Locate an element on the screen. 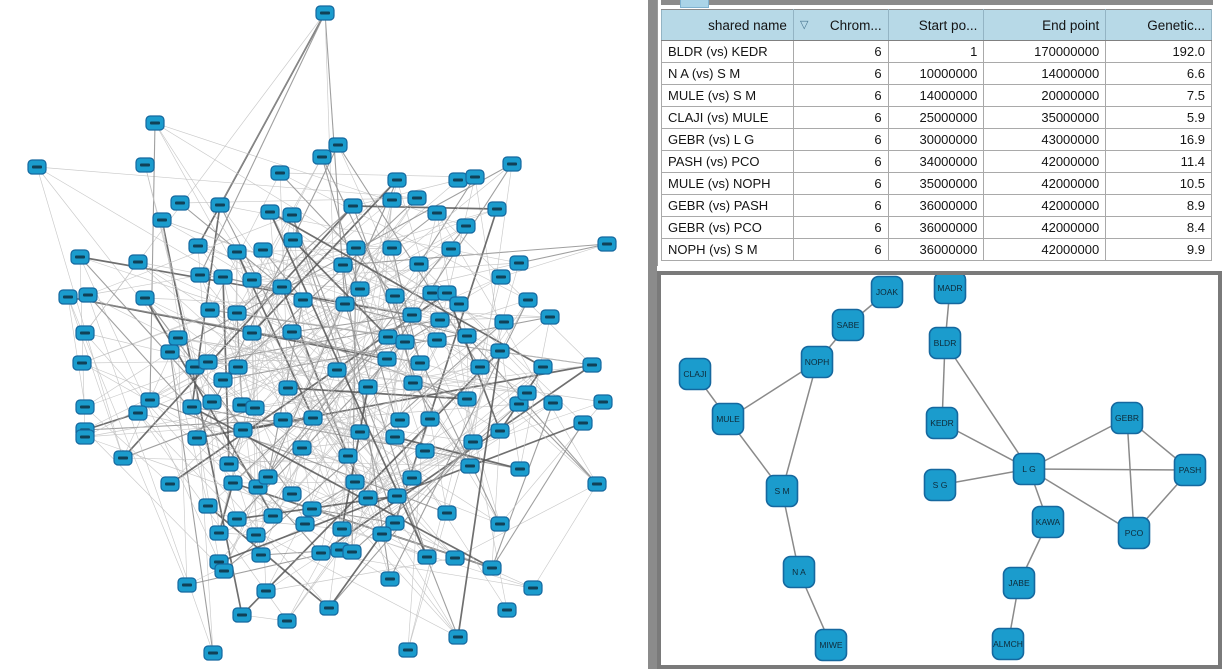  table-row: GEBR (vs) PASH 6 36000000 42000000 8.9 is located at coordinates (936, 205).